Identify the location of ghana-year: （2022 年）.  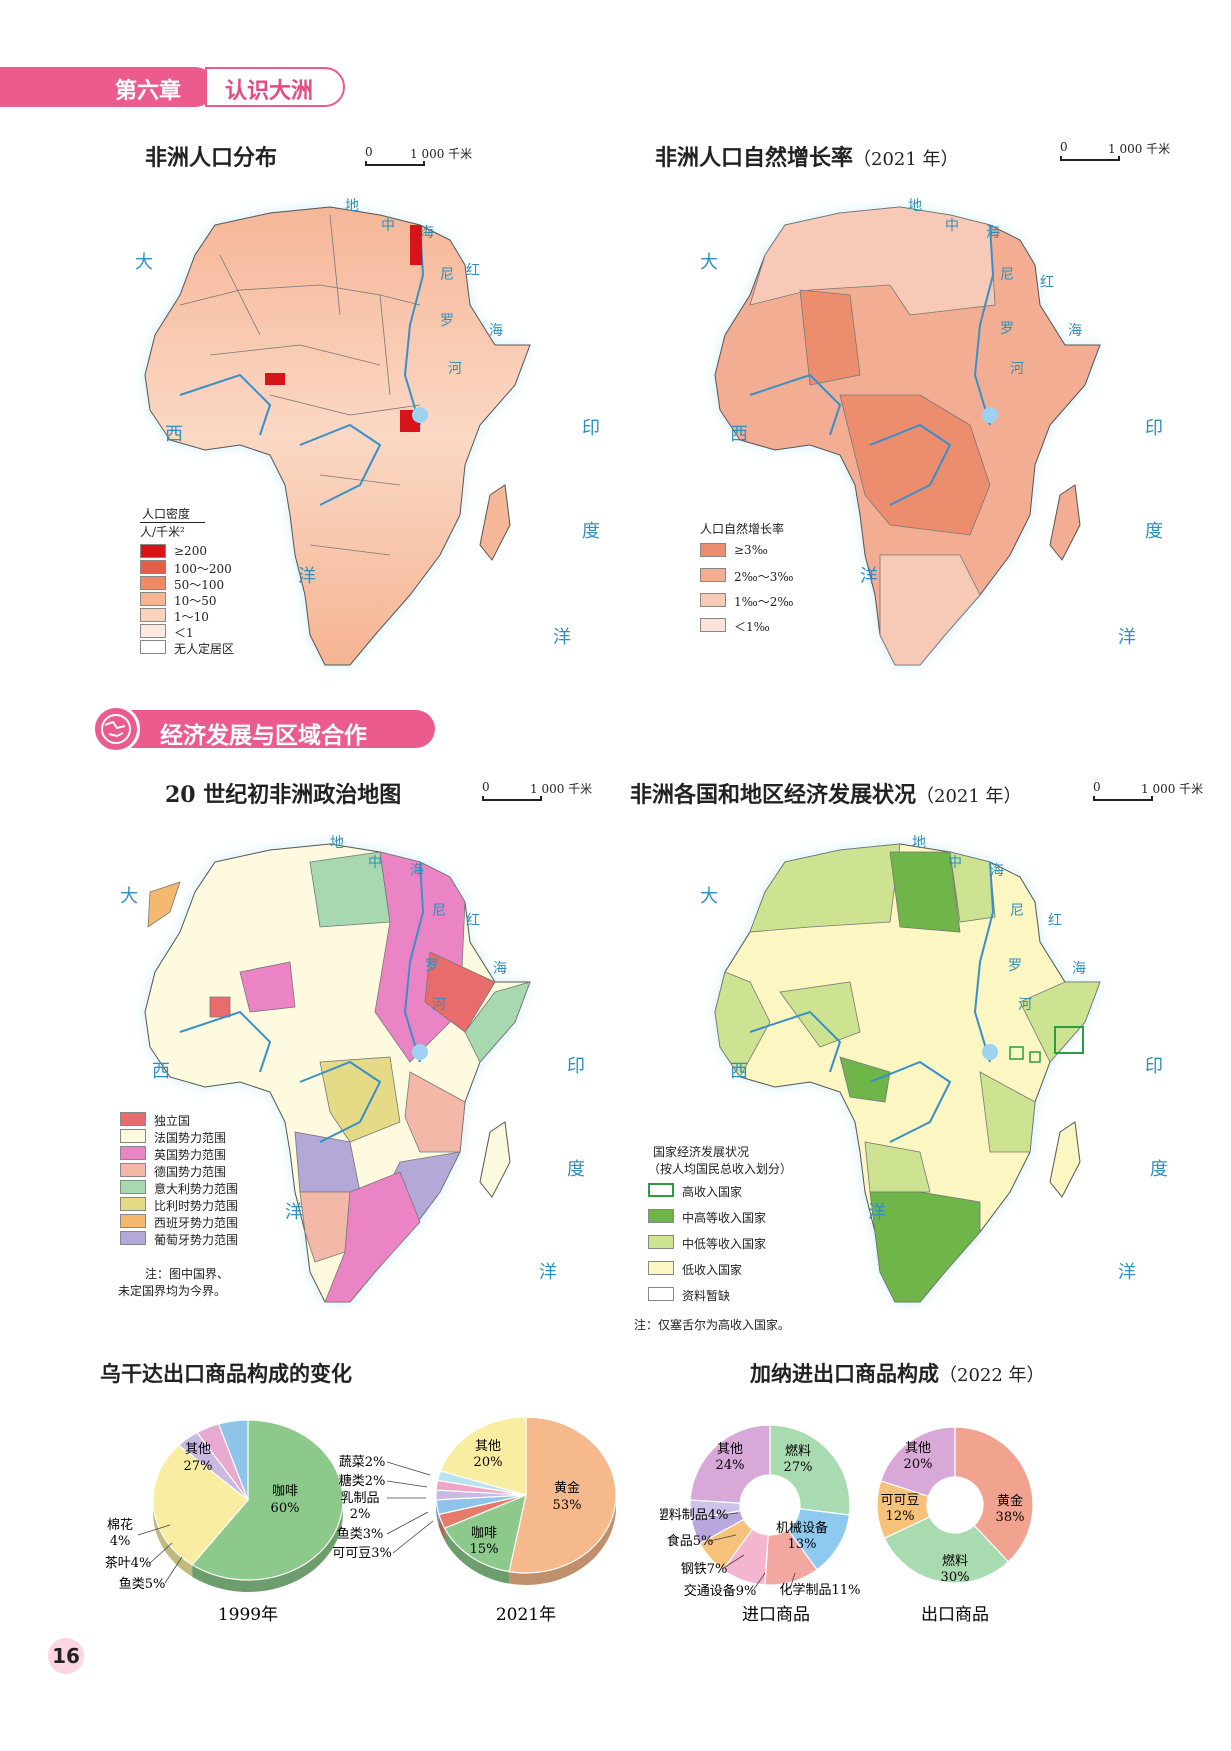
(992, 1375).